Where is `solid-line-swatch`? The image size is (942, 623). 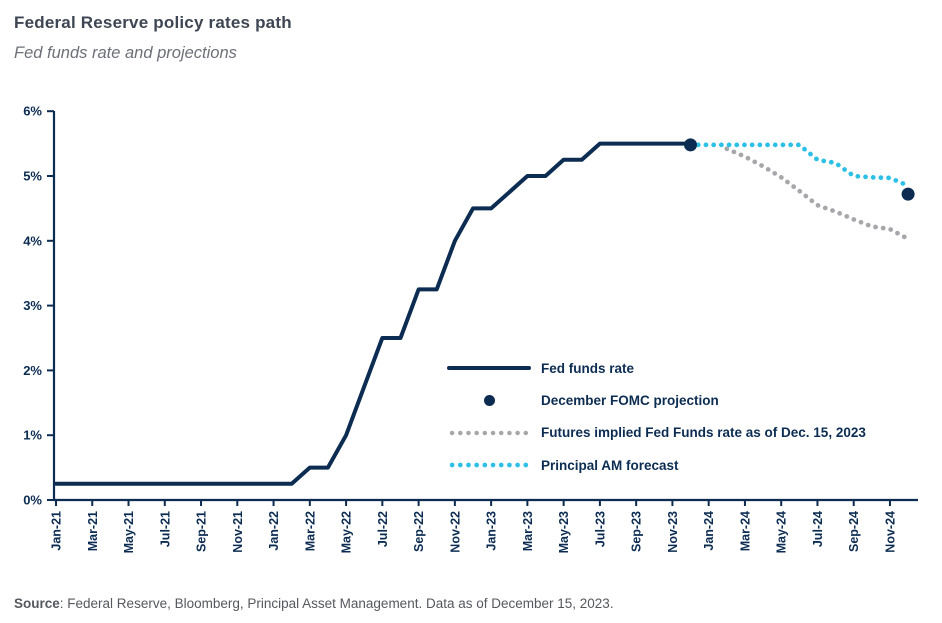
solid-line-swatch is located at coordinates (489, 368).